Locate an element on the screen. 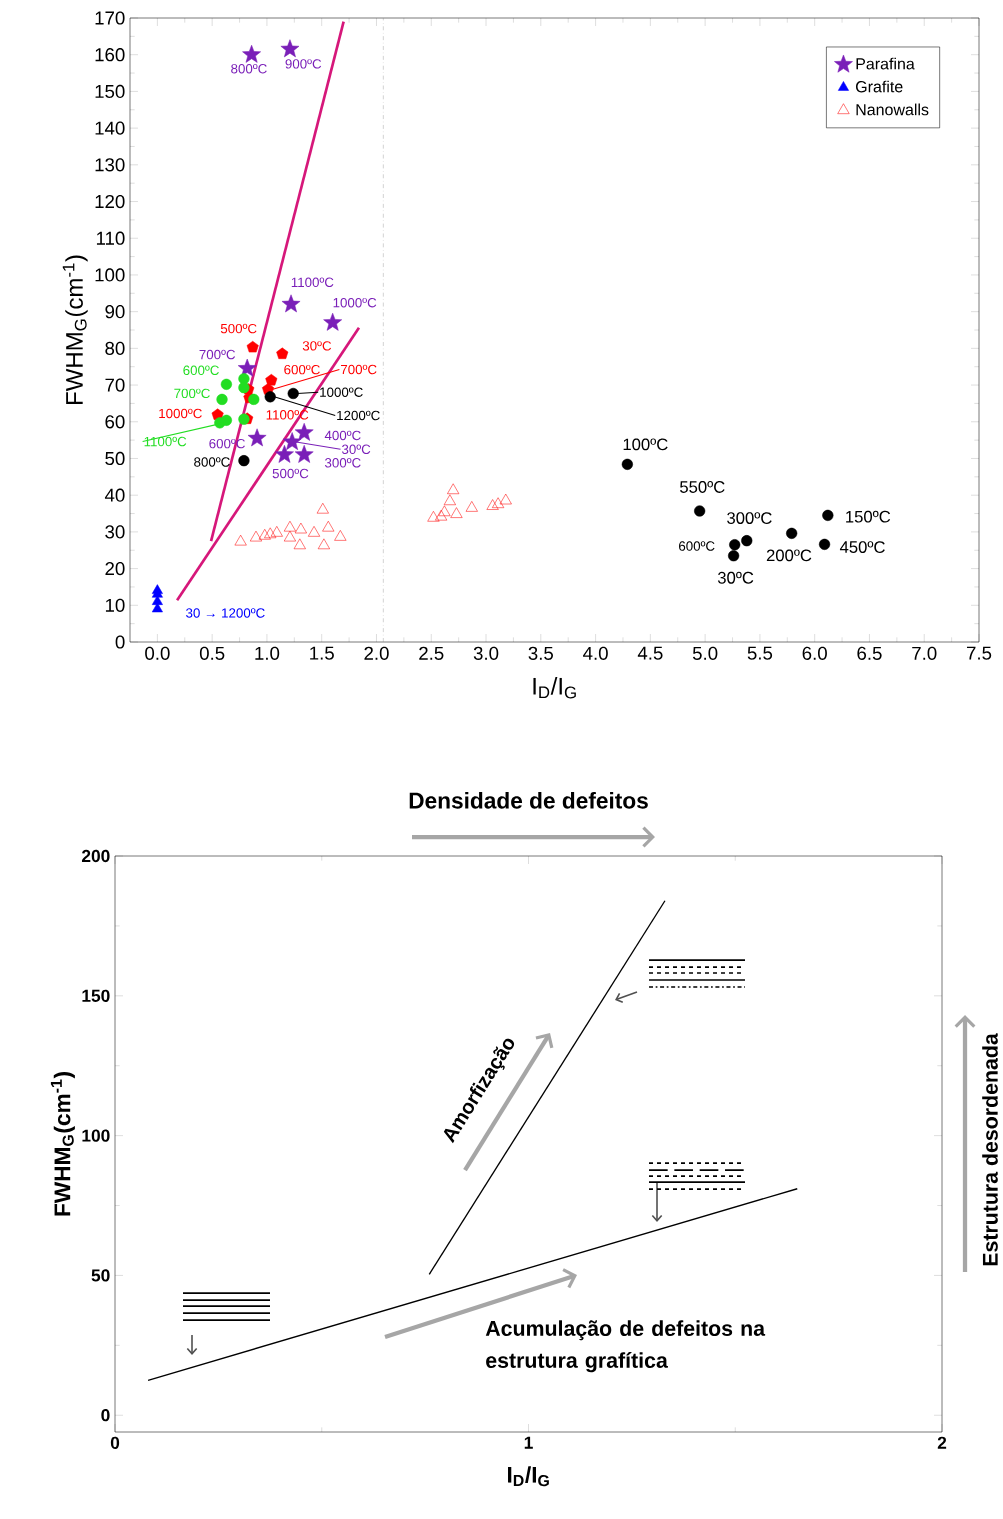 This screenshot has height=1519, width=1003. annotation: 900ºC is located at coordinates (303, 64).